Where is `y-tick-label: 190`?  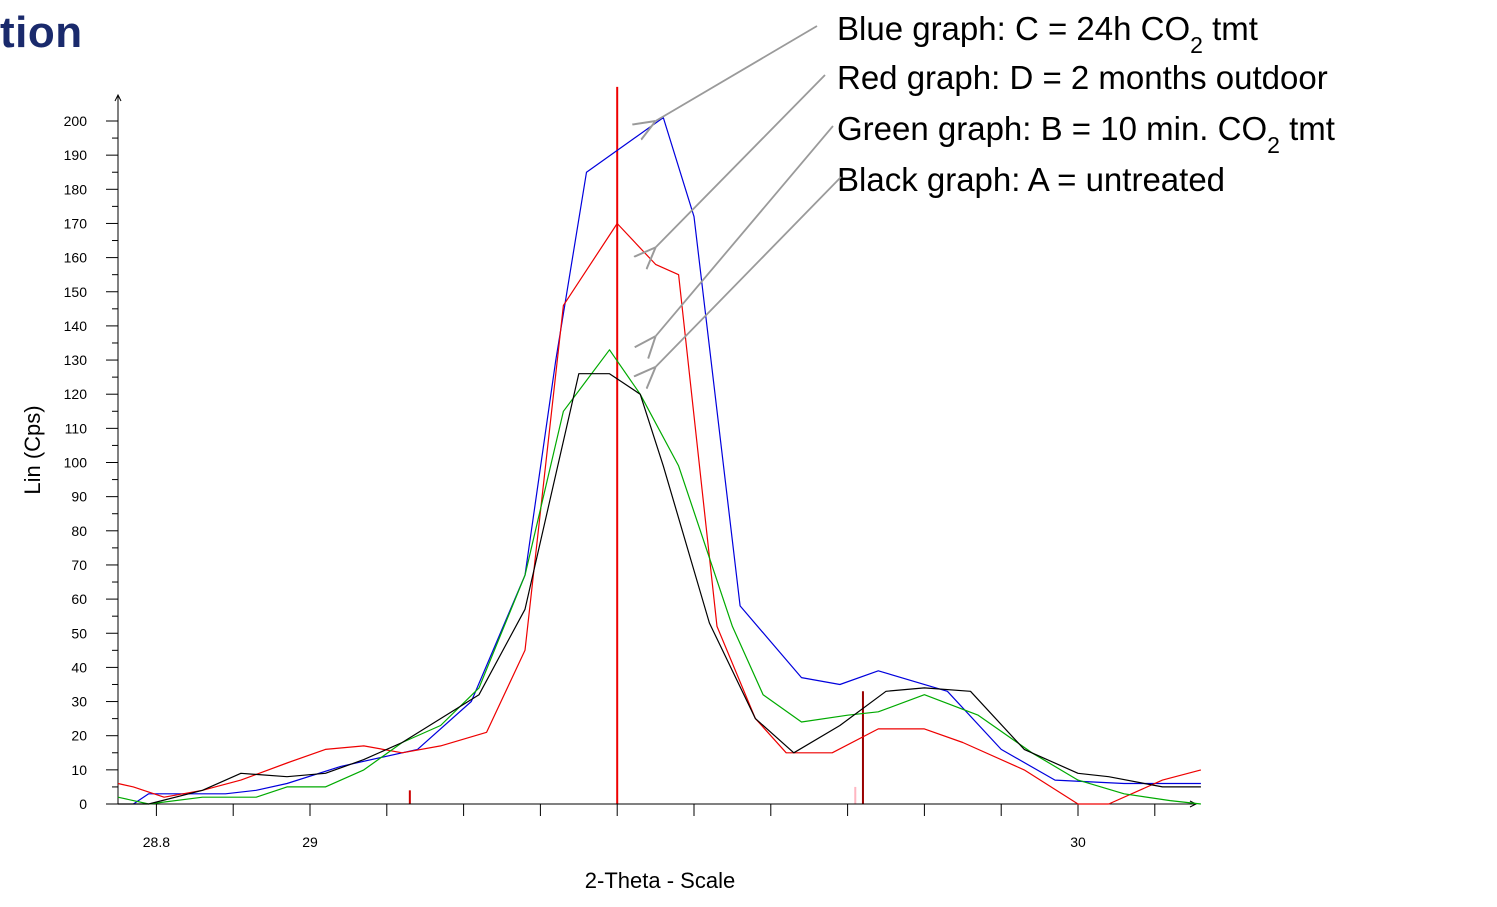 y-tick-label: 190 is located at coordinates (76, 155).